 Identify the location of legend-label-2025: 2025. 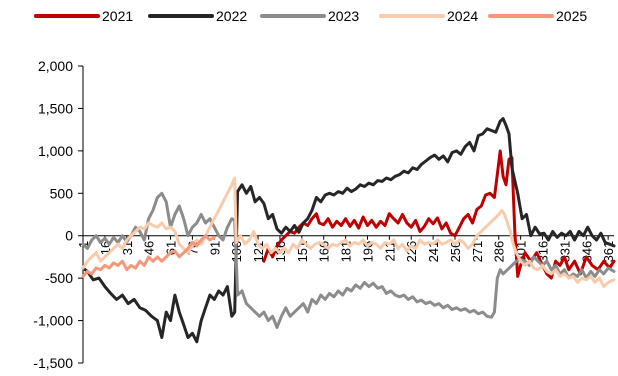
(571, 16).